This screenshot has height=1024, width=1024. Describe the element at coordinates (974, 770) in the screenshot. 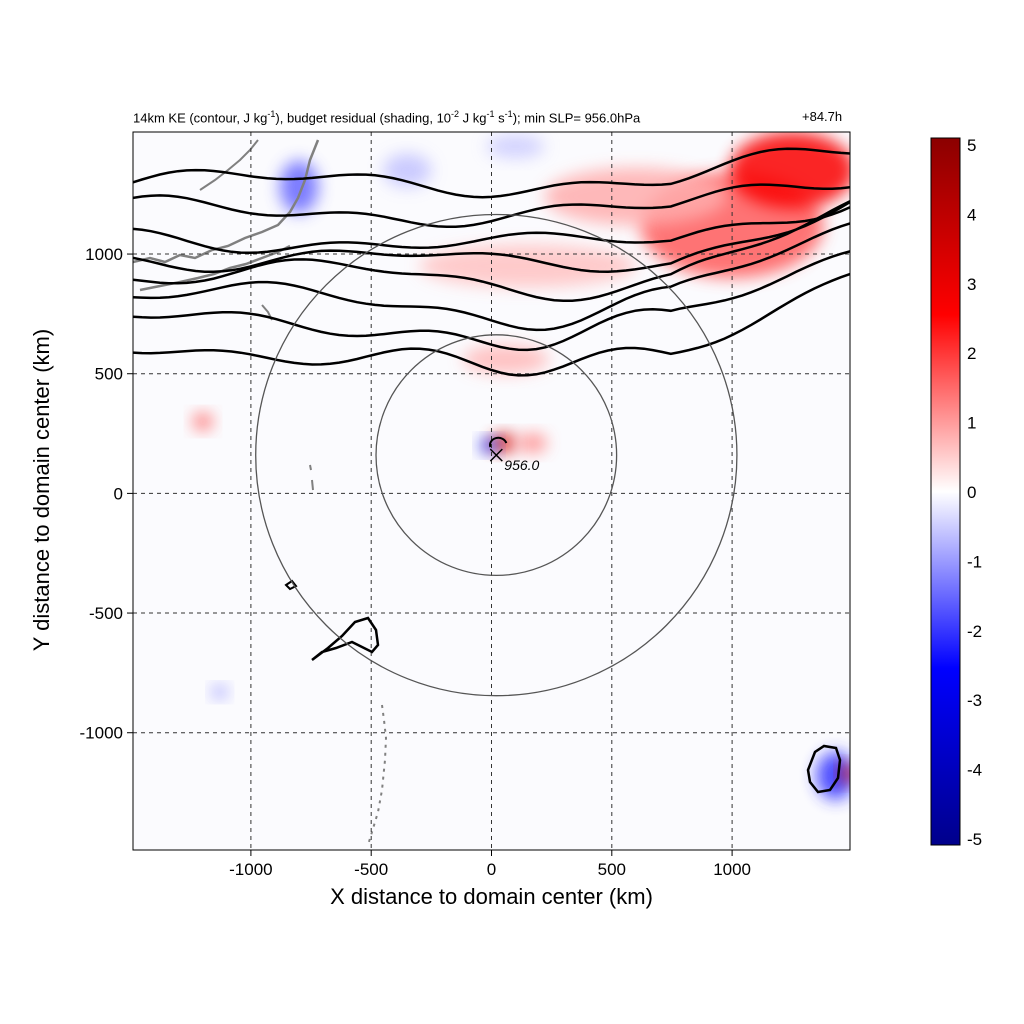

I see `colorbar-tick-label: -4` at that location.